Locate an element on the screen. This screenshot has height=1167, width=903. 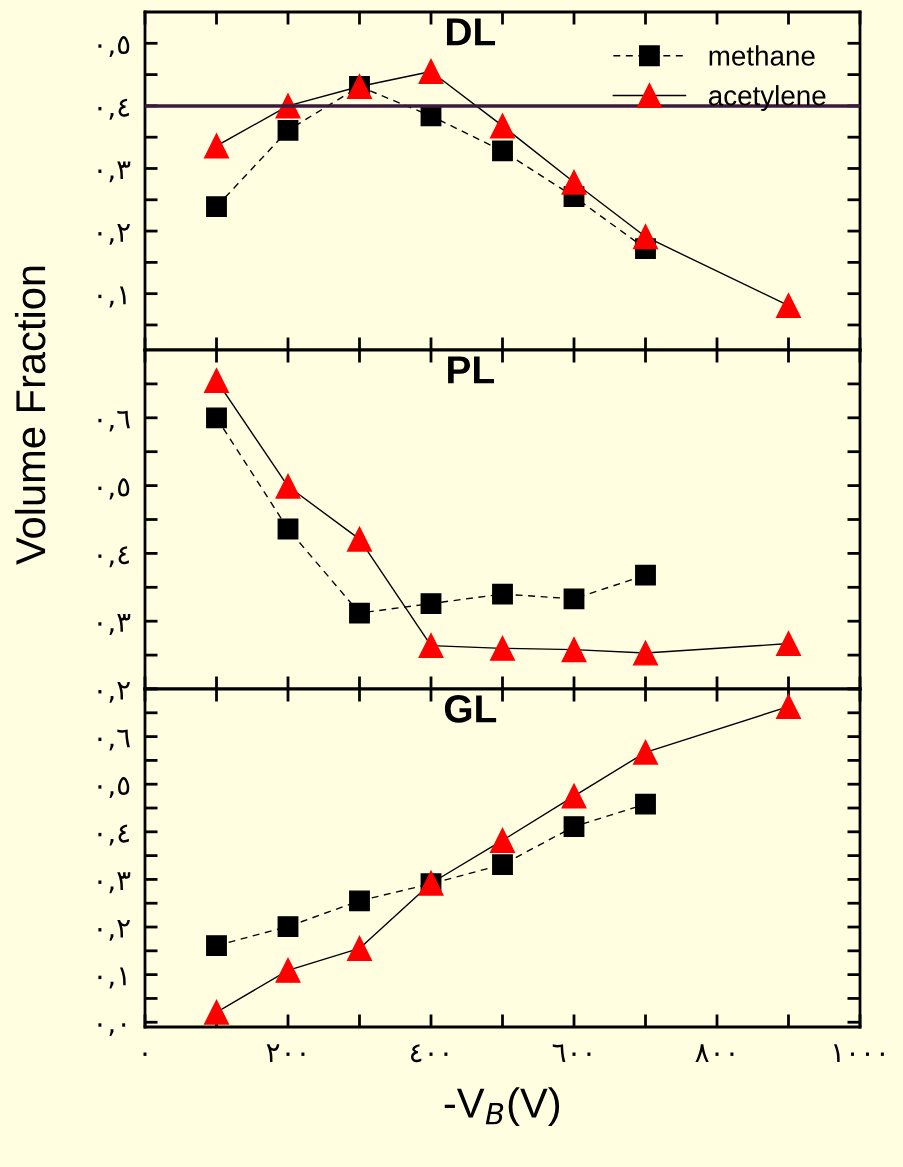
y-axis-title: Volume Fraction is located at coordinates (30, 415).